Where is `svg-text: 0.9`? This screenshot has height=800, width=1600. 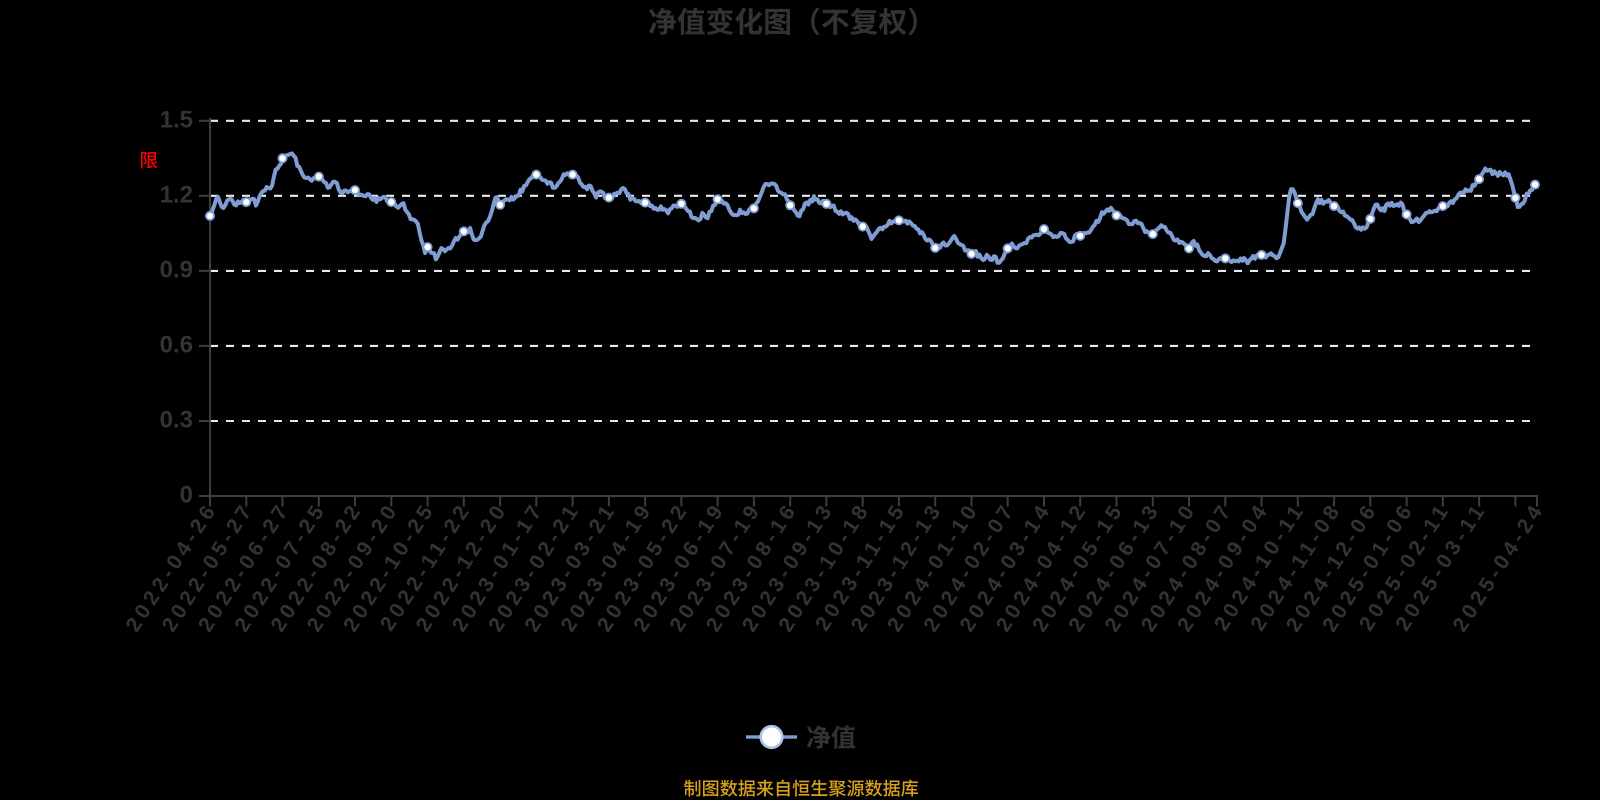 svg-text: 0.9 is located at coordinates (176, 269).